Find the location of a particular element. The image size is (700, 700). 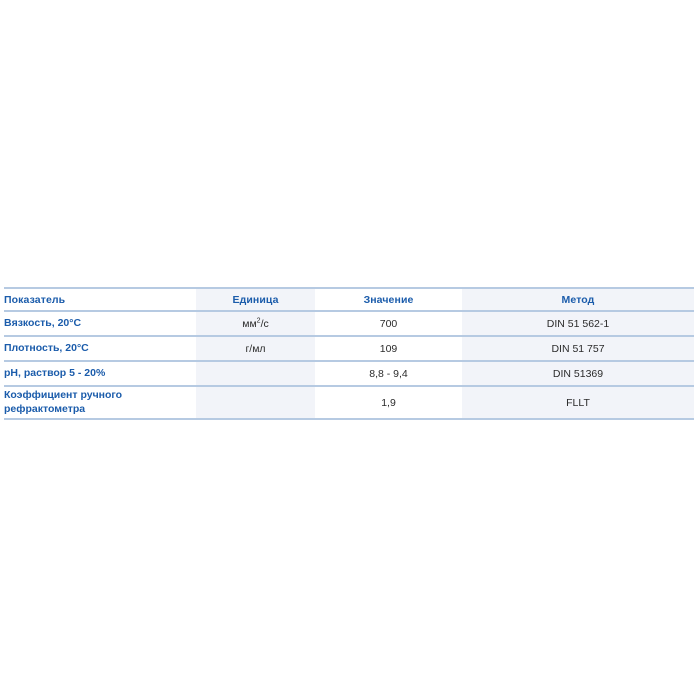

cell-method: FLLT is located at coordinates (578, 402).